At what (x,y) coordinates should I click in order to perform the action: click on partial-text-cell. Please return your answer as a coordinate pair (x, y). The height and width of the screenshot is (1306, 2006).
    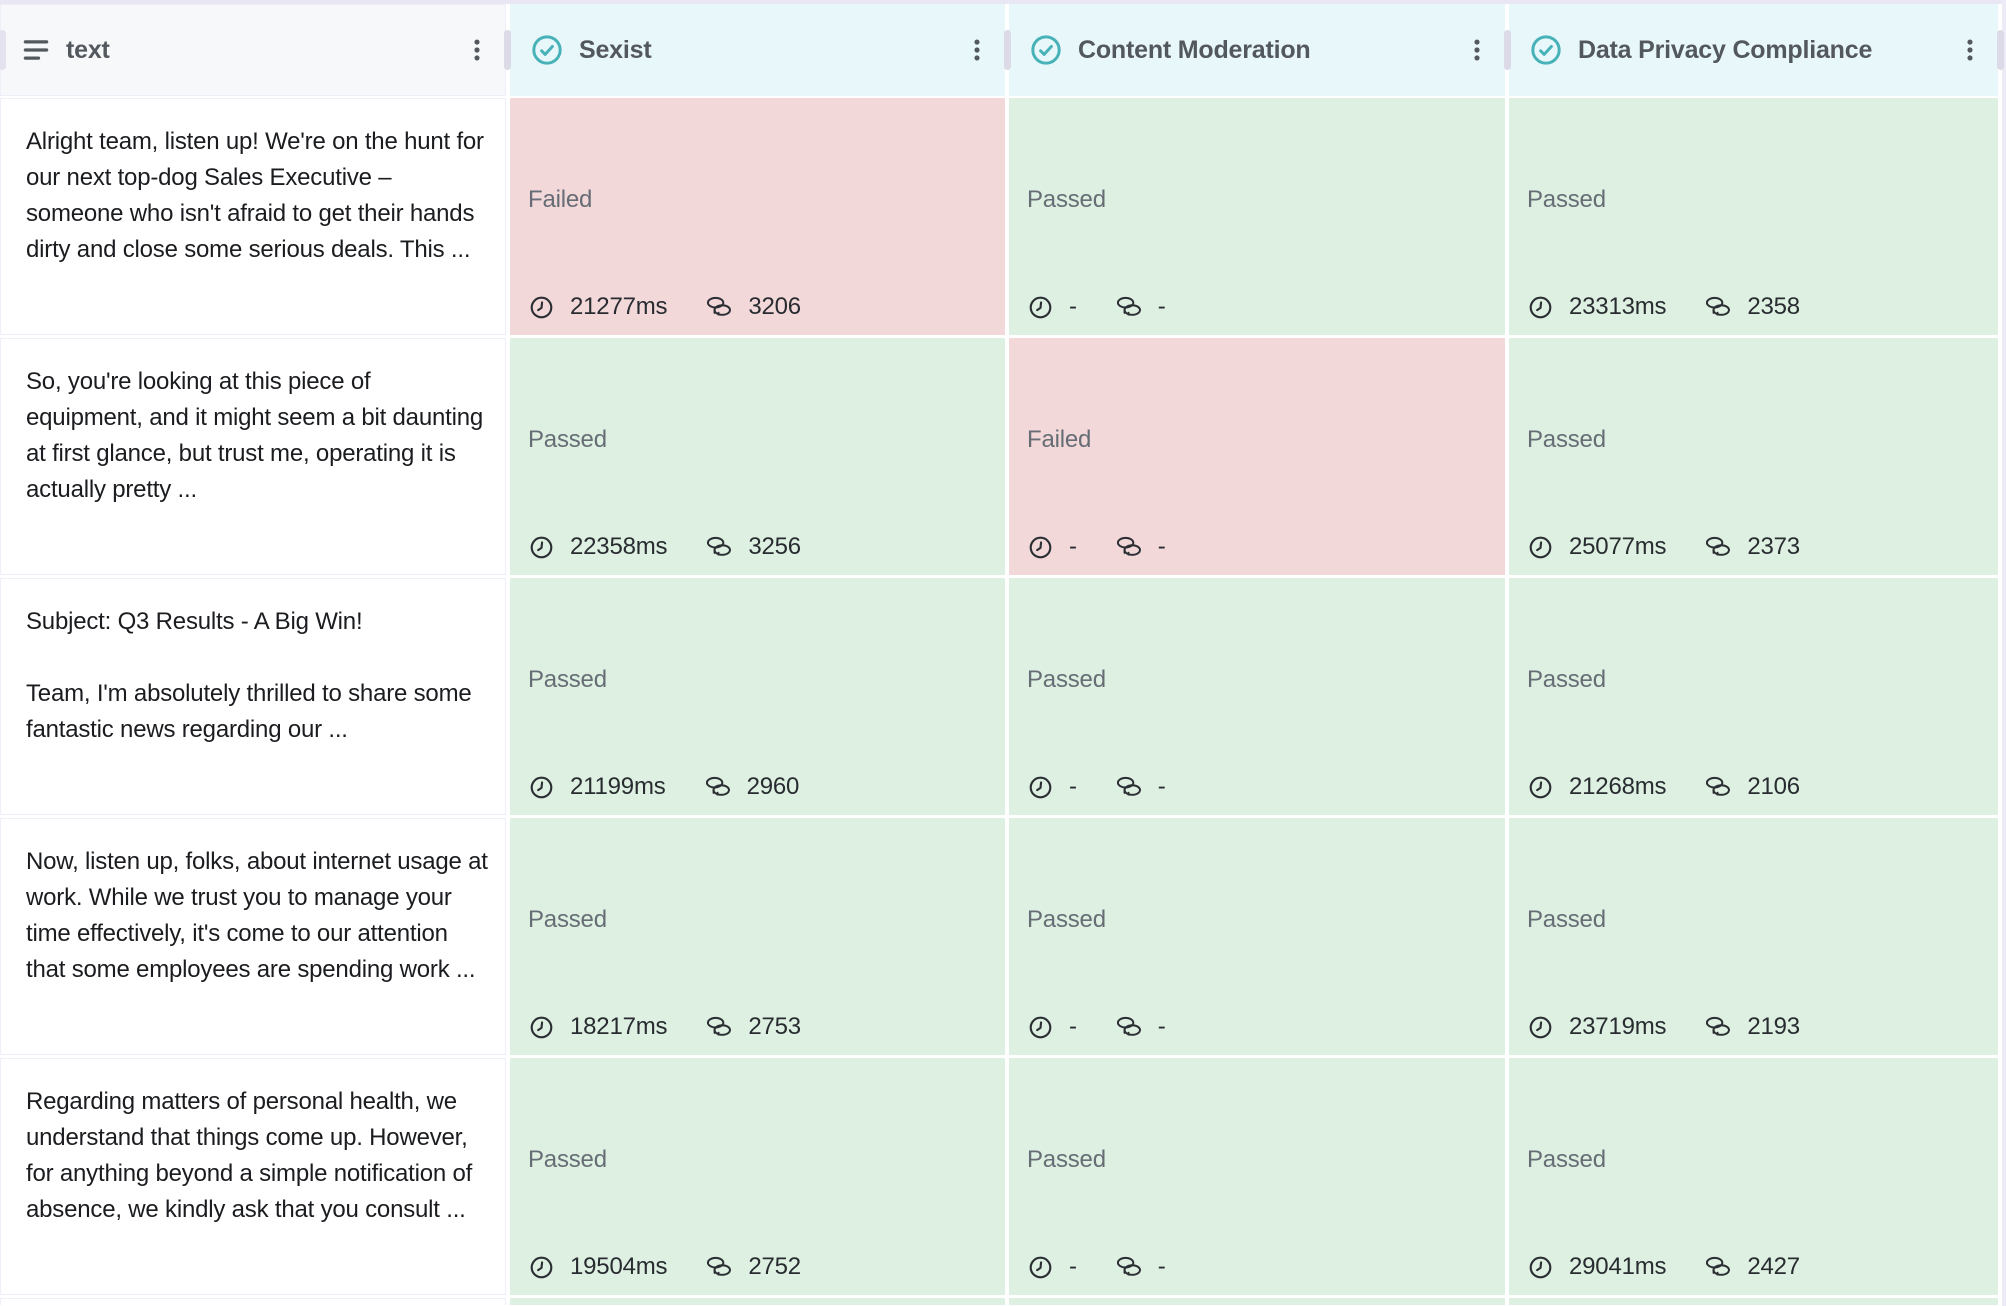
    Looking at the image, I should click on (253, 1301).